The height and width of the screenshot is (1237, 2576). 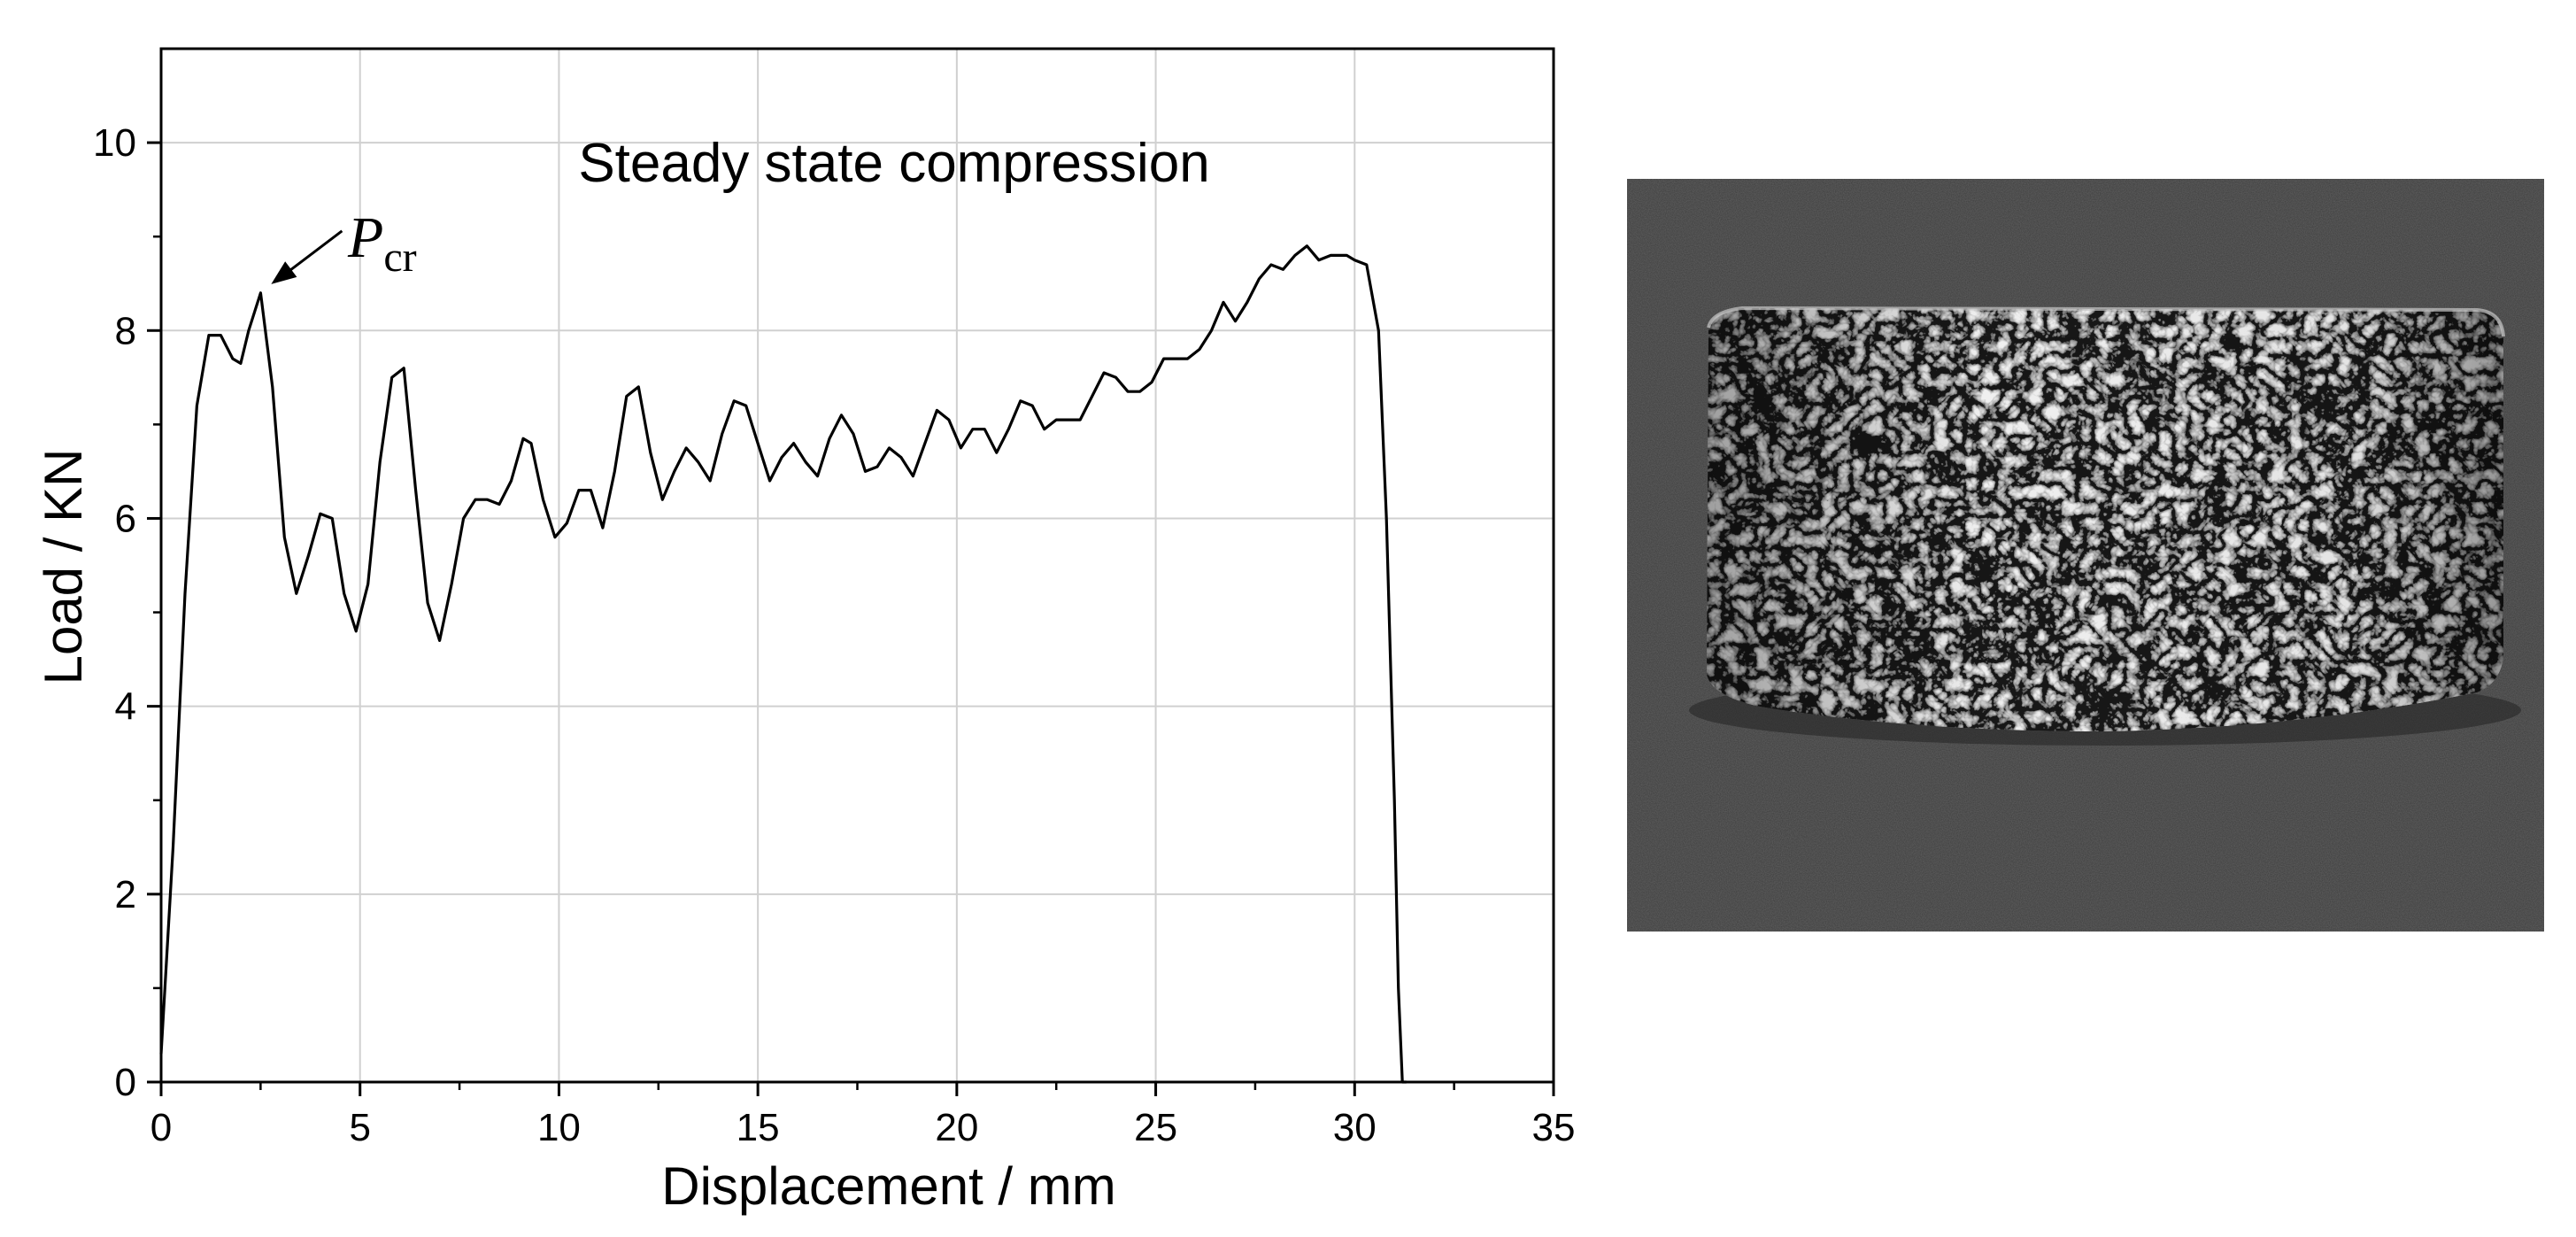 What do you see at coordinates (2106, 321) in the screenshot?
I see `specimen-top-edge` at bounding box center [2106, 321].